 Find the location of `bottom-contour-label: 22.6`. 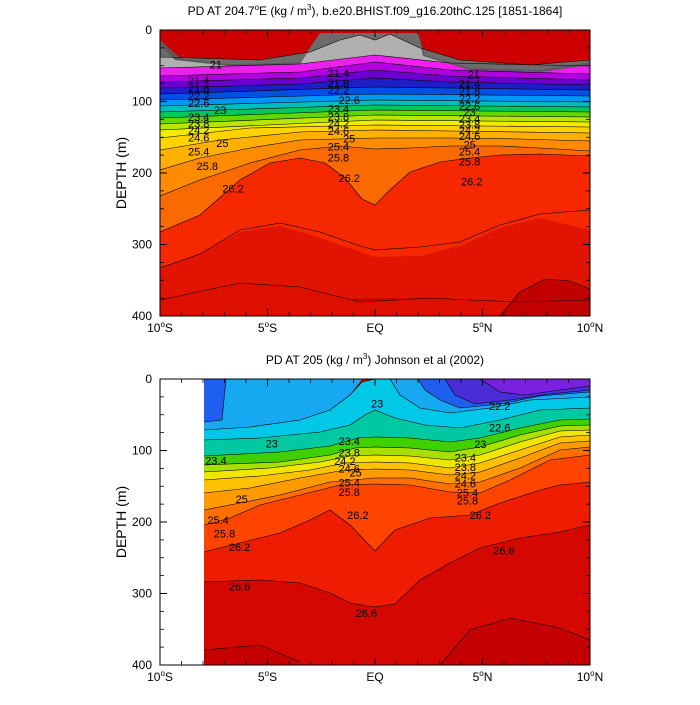

bottom-contour-label: 22.6 is located at coordinates (499, 429).